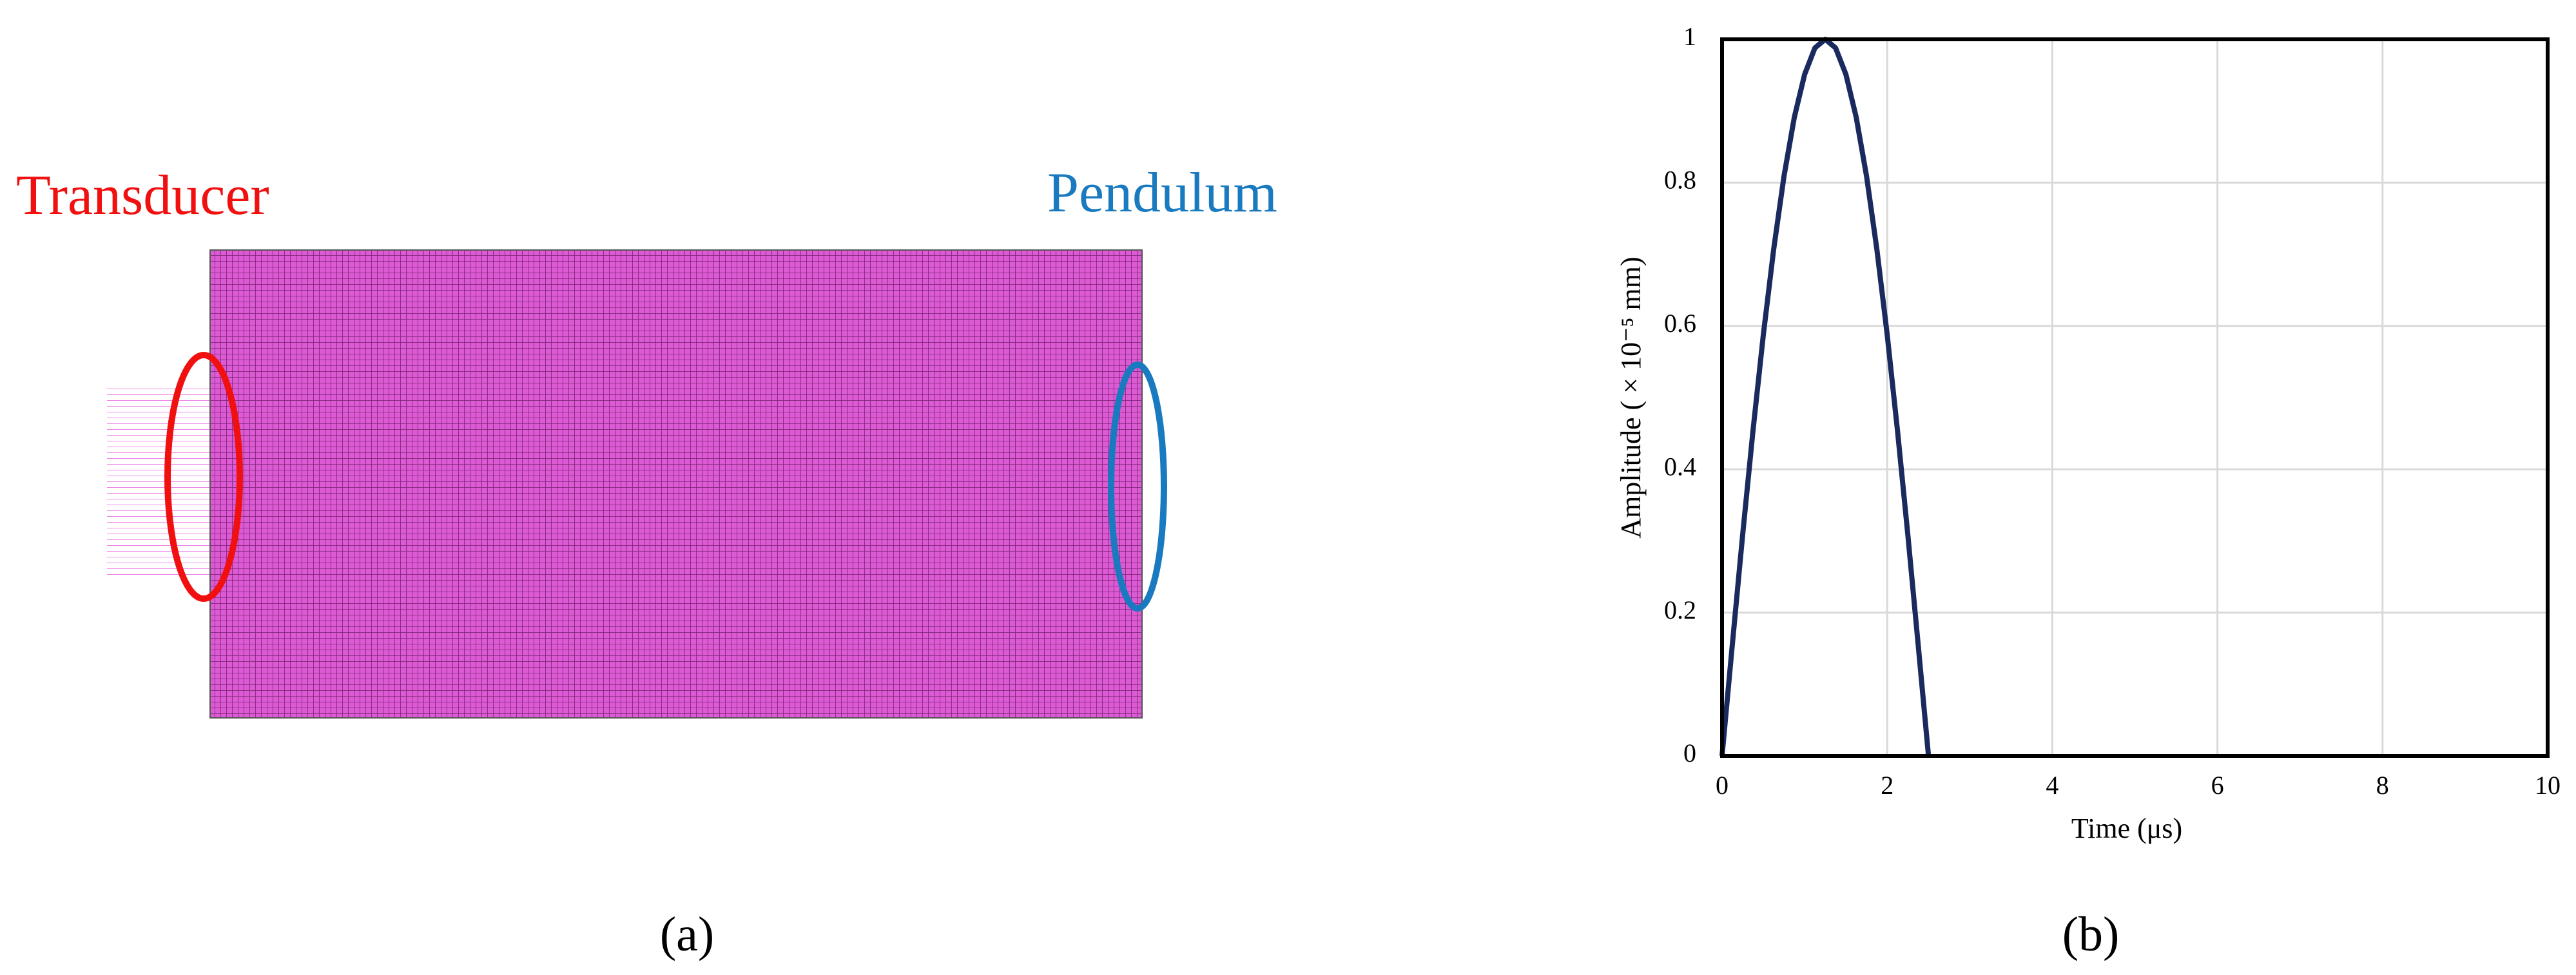  Describe the element at coordinates (1825, 397) in the screenshot. I see `data-line` at that location.